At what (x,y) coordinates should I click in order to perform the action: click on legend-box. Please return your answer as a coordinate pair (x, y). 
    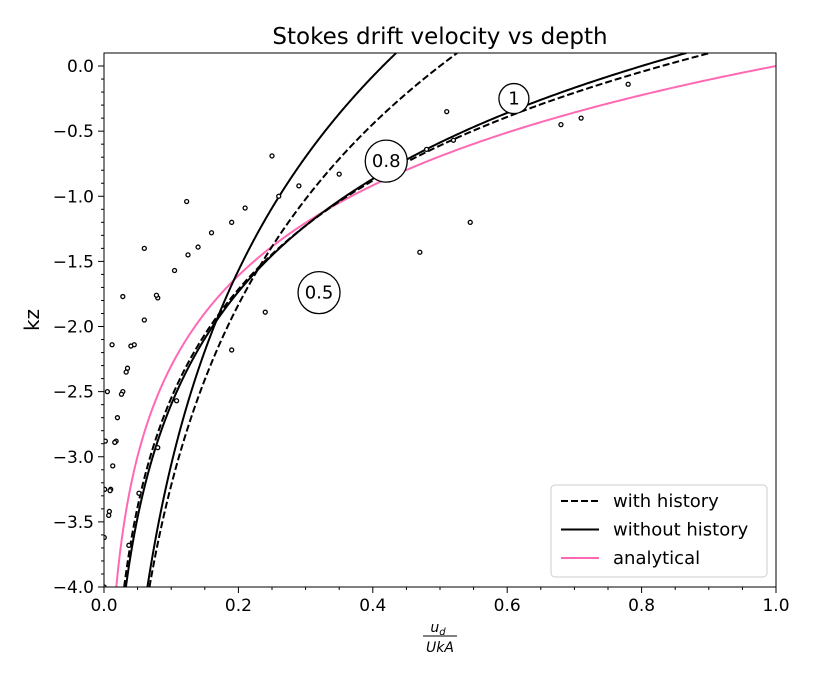
    Looking at the image, I should click on (659, 531).